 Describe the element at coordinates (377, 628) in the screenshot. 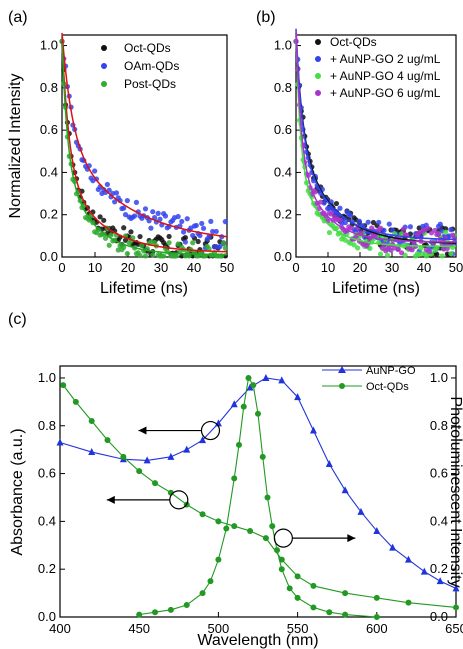

I see `x-tick-label: 600` at that location.